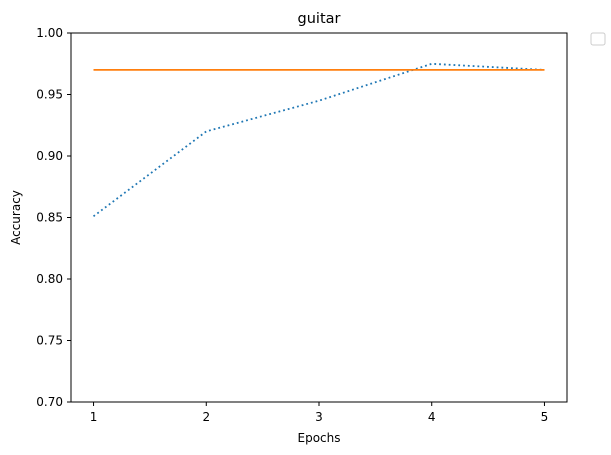  Describe the element at coordinates (319, 19) in the screenshot. I see `chart-title: guitar` at that location.